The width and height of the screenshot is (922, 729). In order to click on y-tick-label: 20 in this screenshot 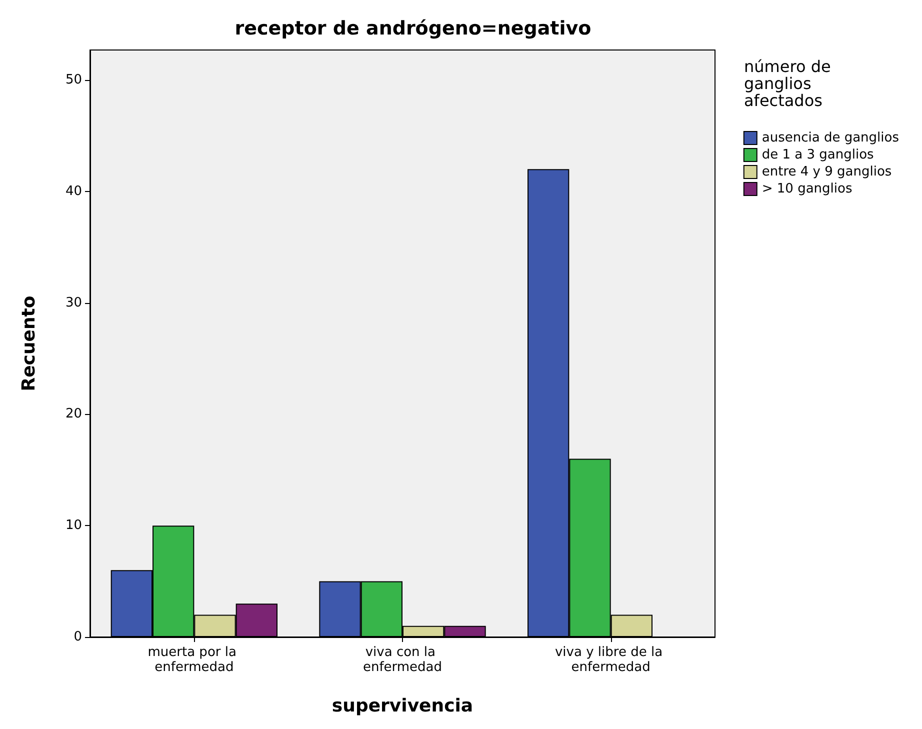, I will do `click(73, 414)`.